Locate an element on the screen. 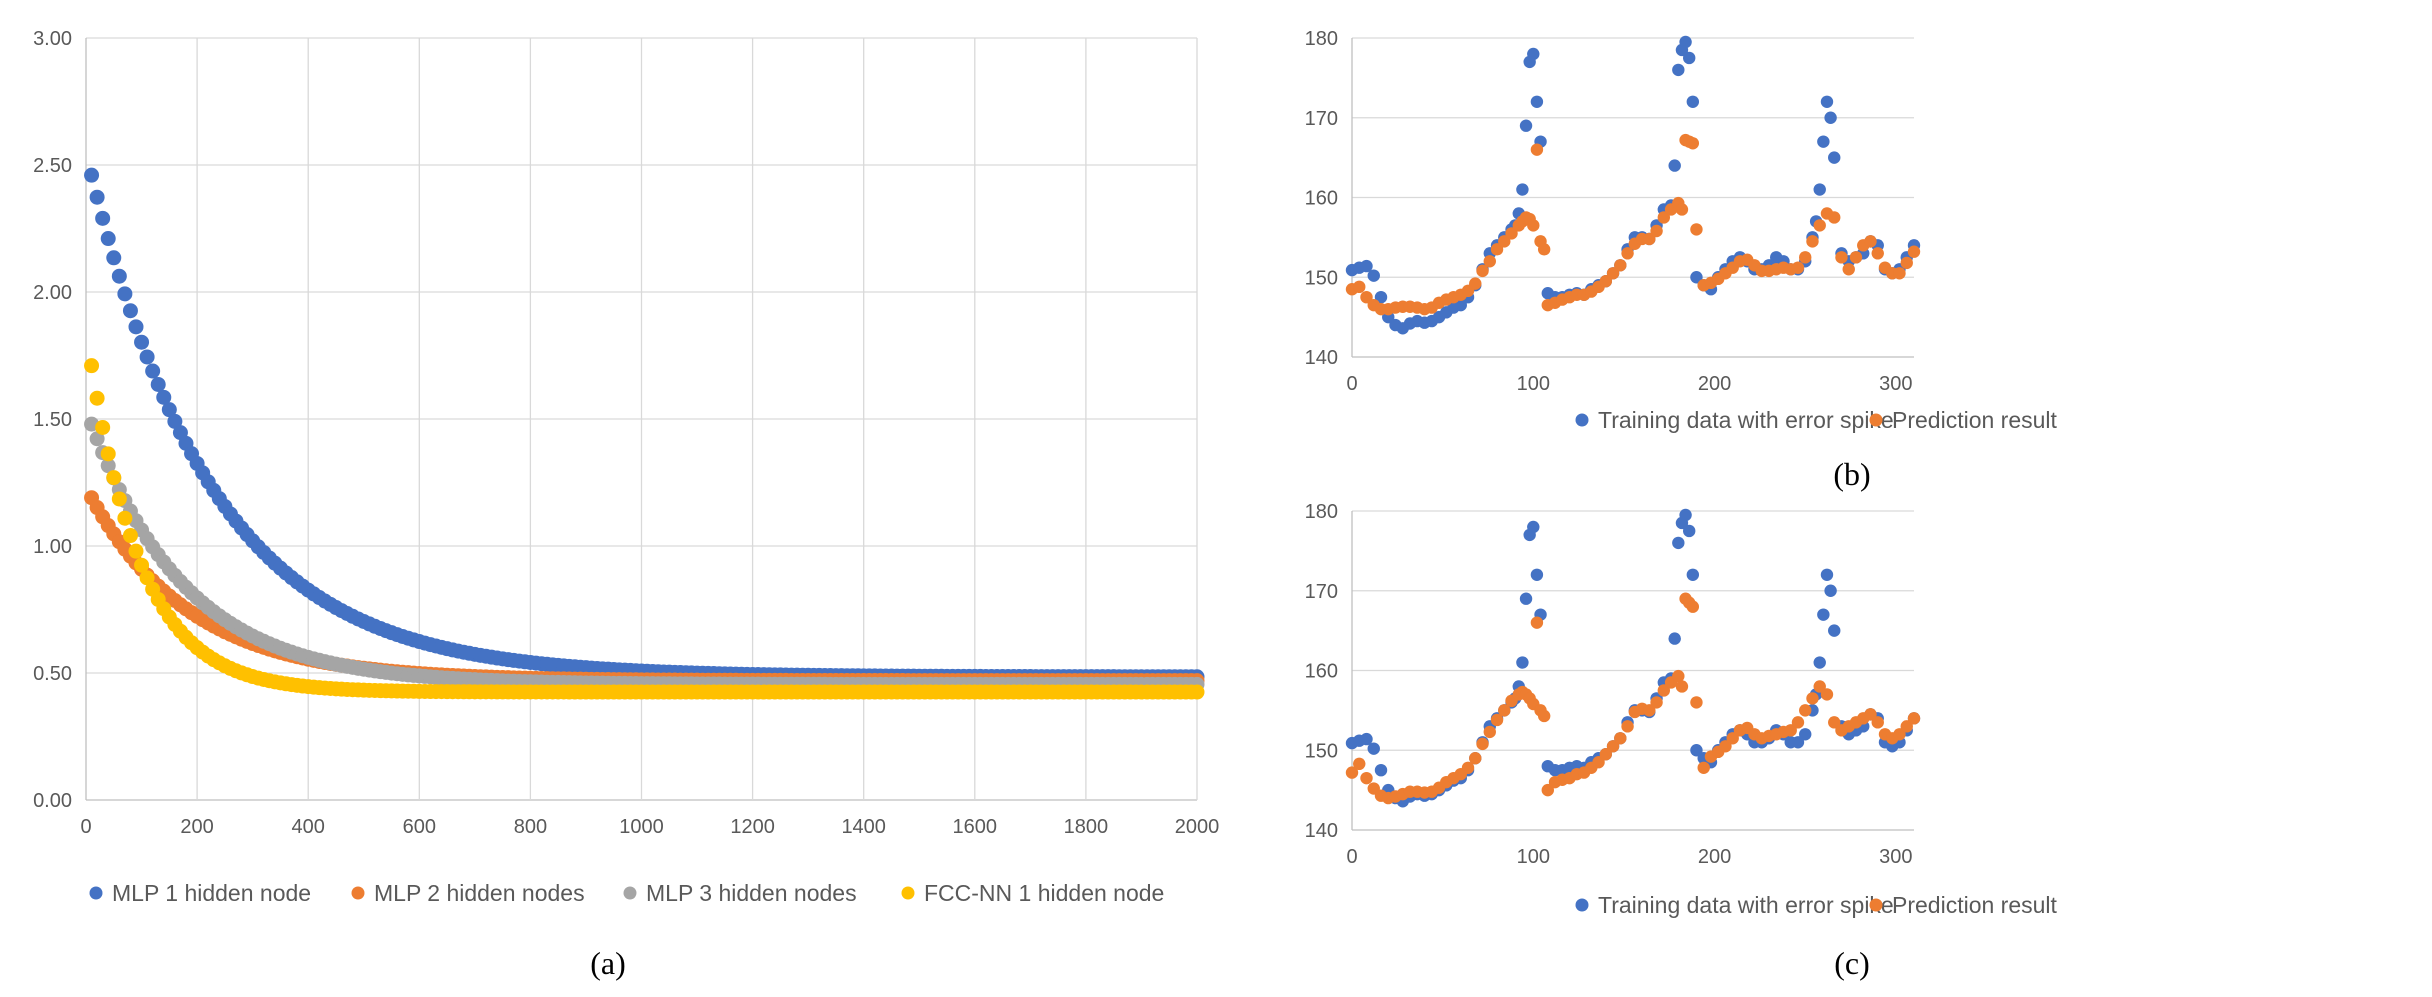 Image resolution: width=2432 pixels, height=997 pixels. legend-label: MLP 2 hidden nodes is located at coordinates (479, 893).